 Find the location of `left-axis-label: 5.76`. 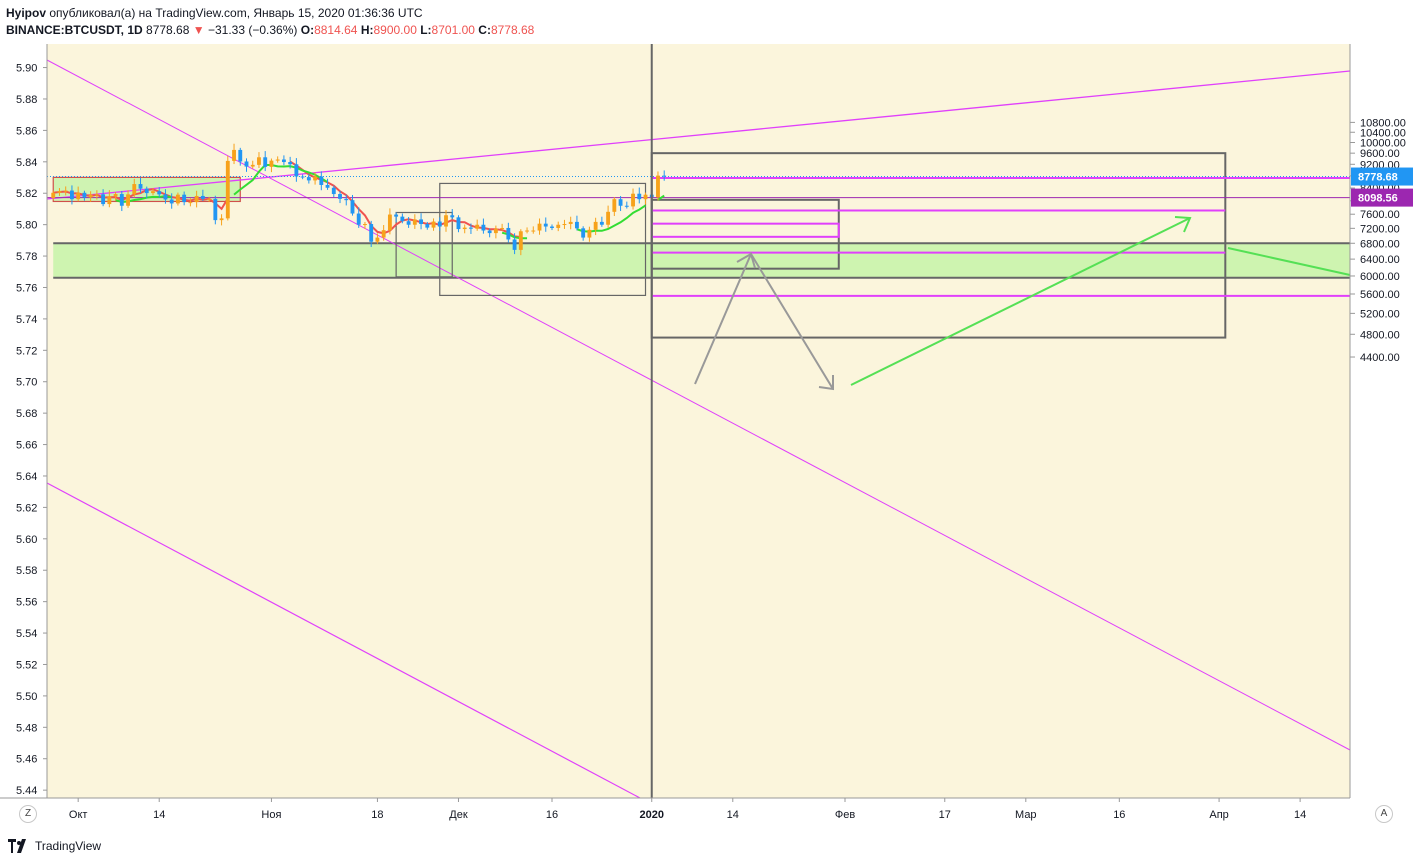

left-axis-label: 5.76 is located at coordinates (26, 288).